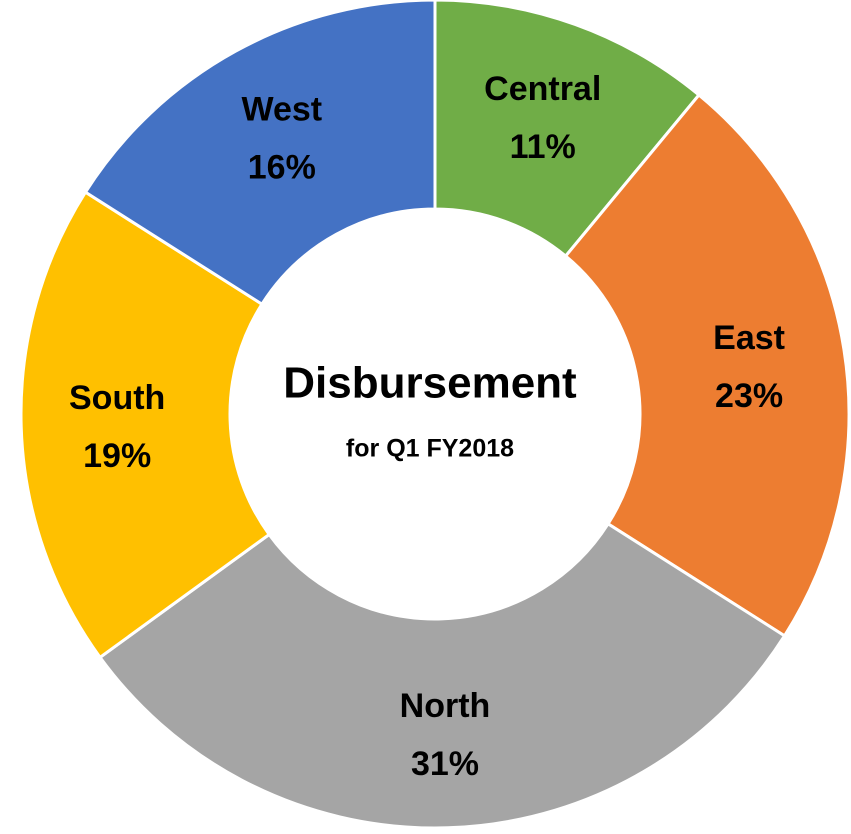  What do you see at coordinates (445, 764) in the screenshot?
I see `slice-value-label: 31%` at bounding box center [445, 764].